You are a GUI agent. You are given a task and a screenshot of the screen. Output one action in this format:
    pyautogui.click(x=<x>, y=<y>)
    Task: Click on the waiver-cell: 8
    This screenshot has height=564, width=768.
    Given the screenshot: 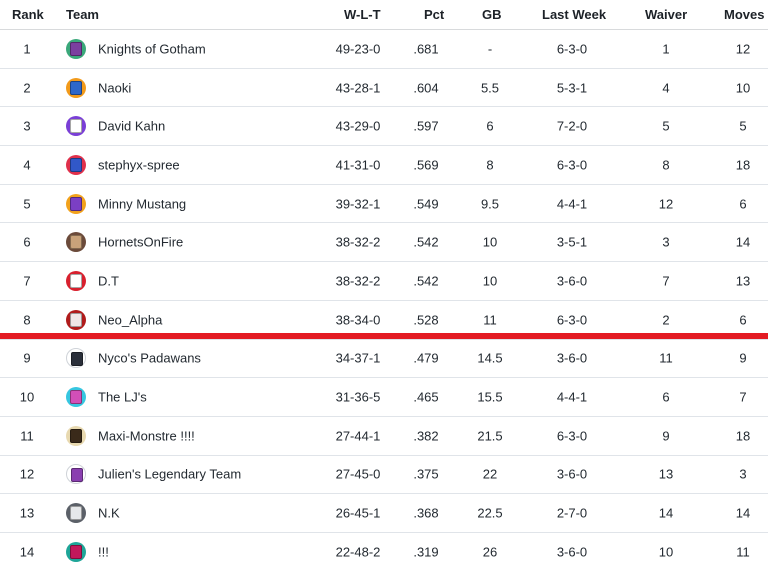 What is the action you would take?
    pyautogui.click(x=666, y=165)
    